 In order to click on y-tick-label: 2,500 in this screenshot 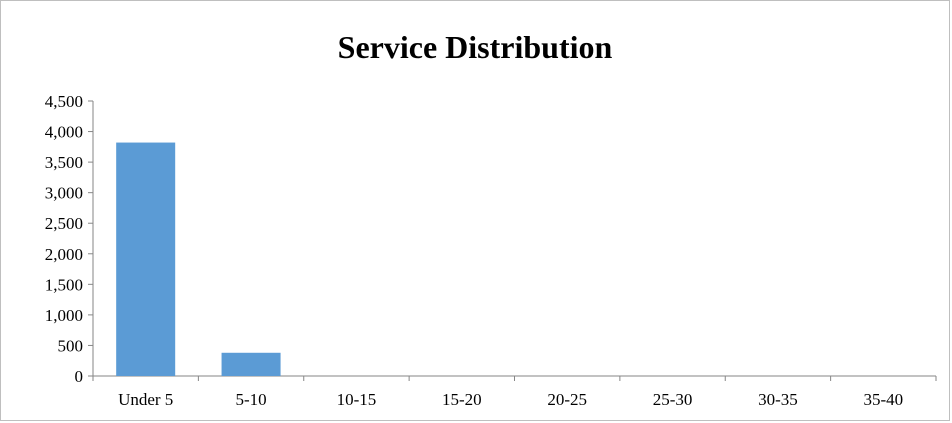, I will do `click(64, 223)`.